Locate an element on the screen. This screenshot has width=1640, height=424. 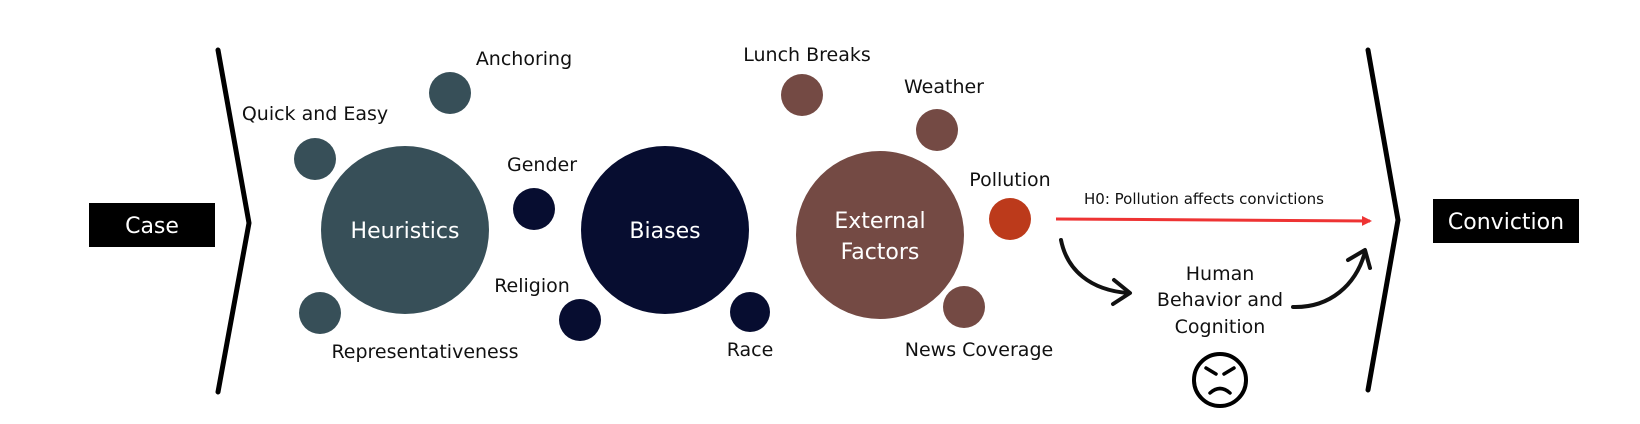
mediator-line1: Human is located at coordinates (1220, 274).